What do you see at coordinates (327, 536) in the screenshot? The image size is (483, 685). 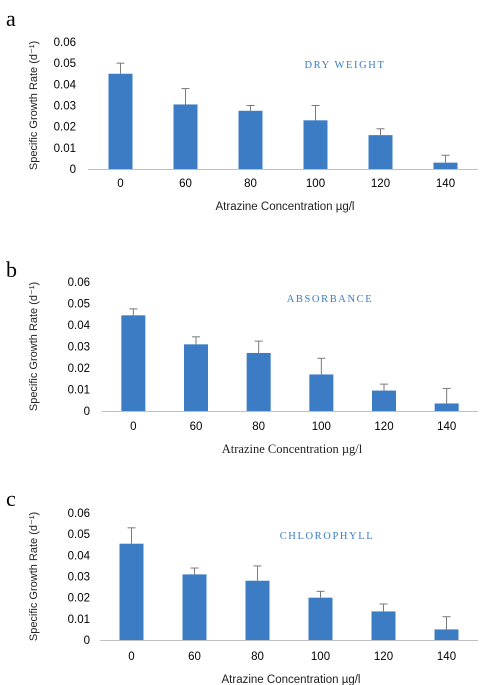 I see `series-title: CHLOROPHYLL` at bounding box center [327, 536].